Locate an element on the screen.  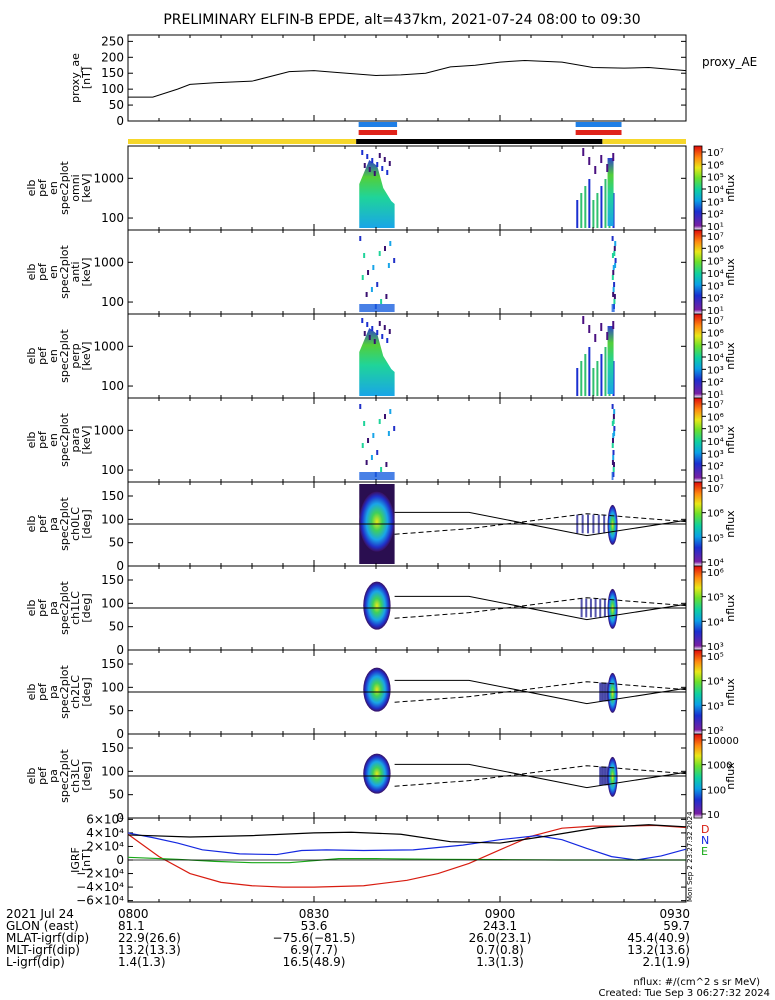
colorbar-title-perp: nflux is located at coordinates (730, 356).